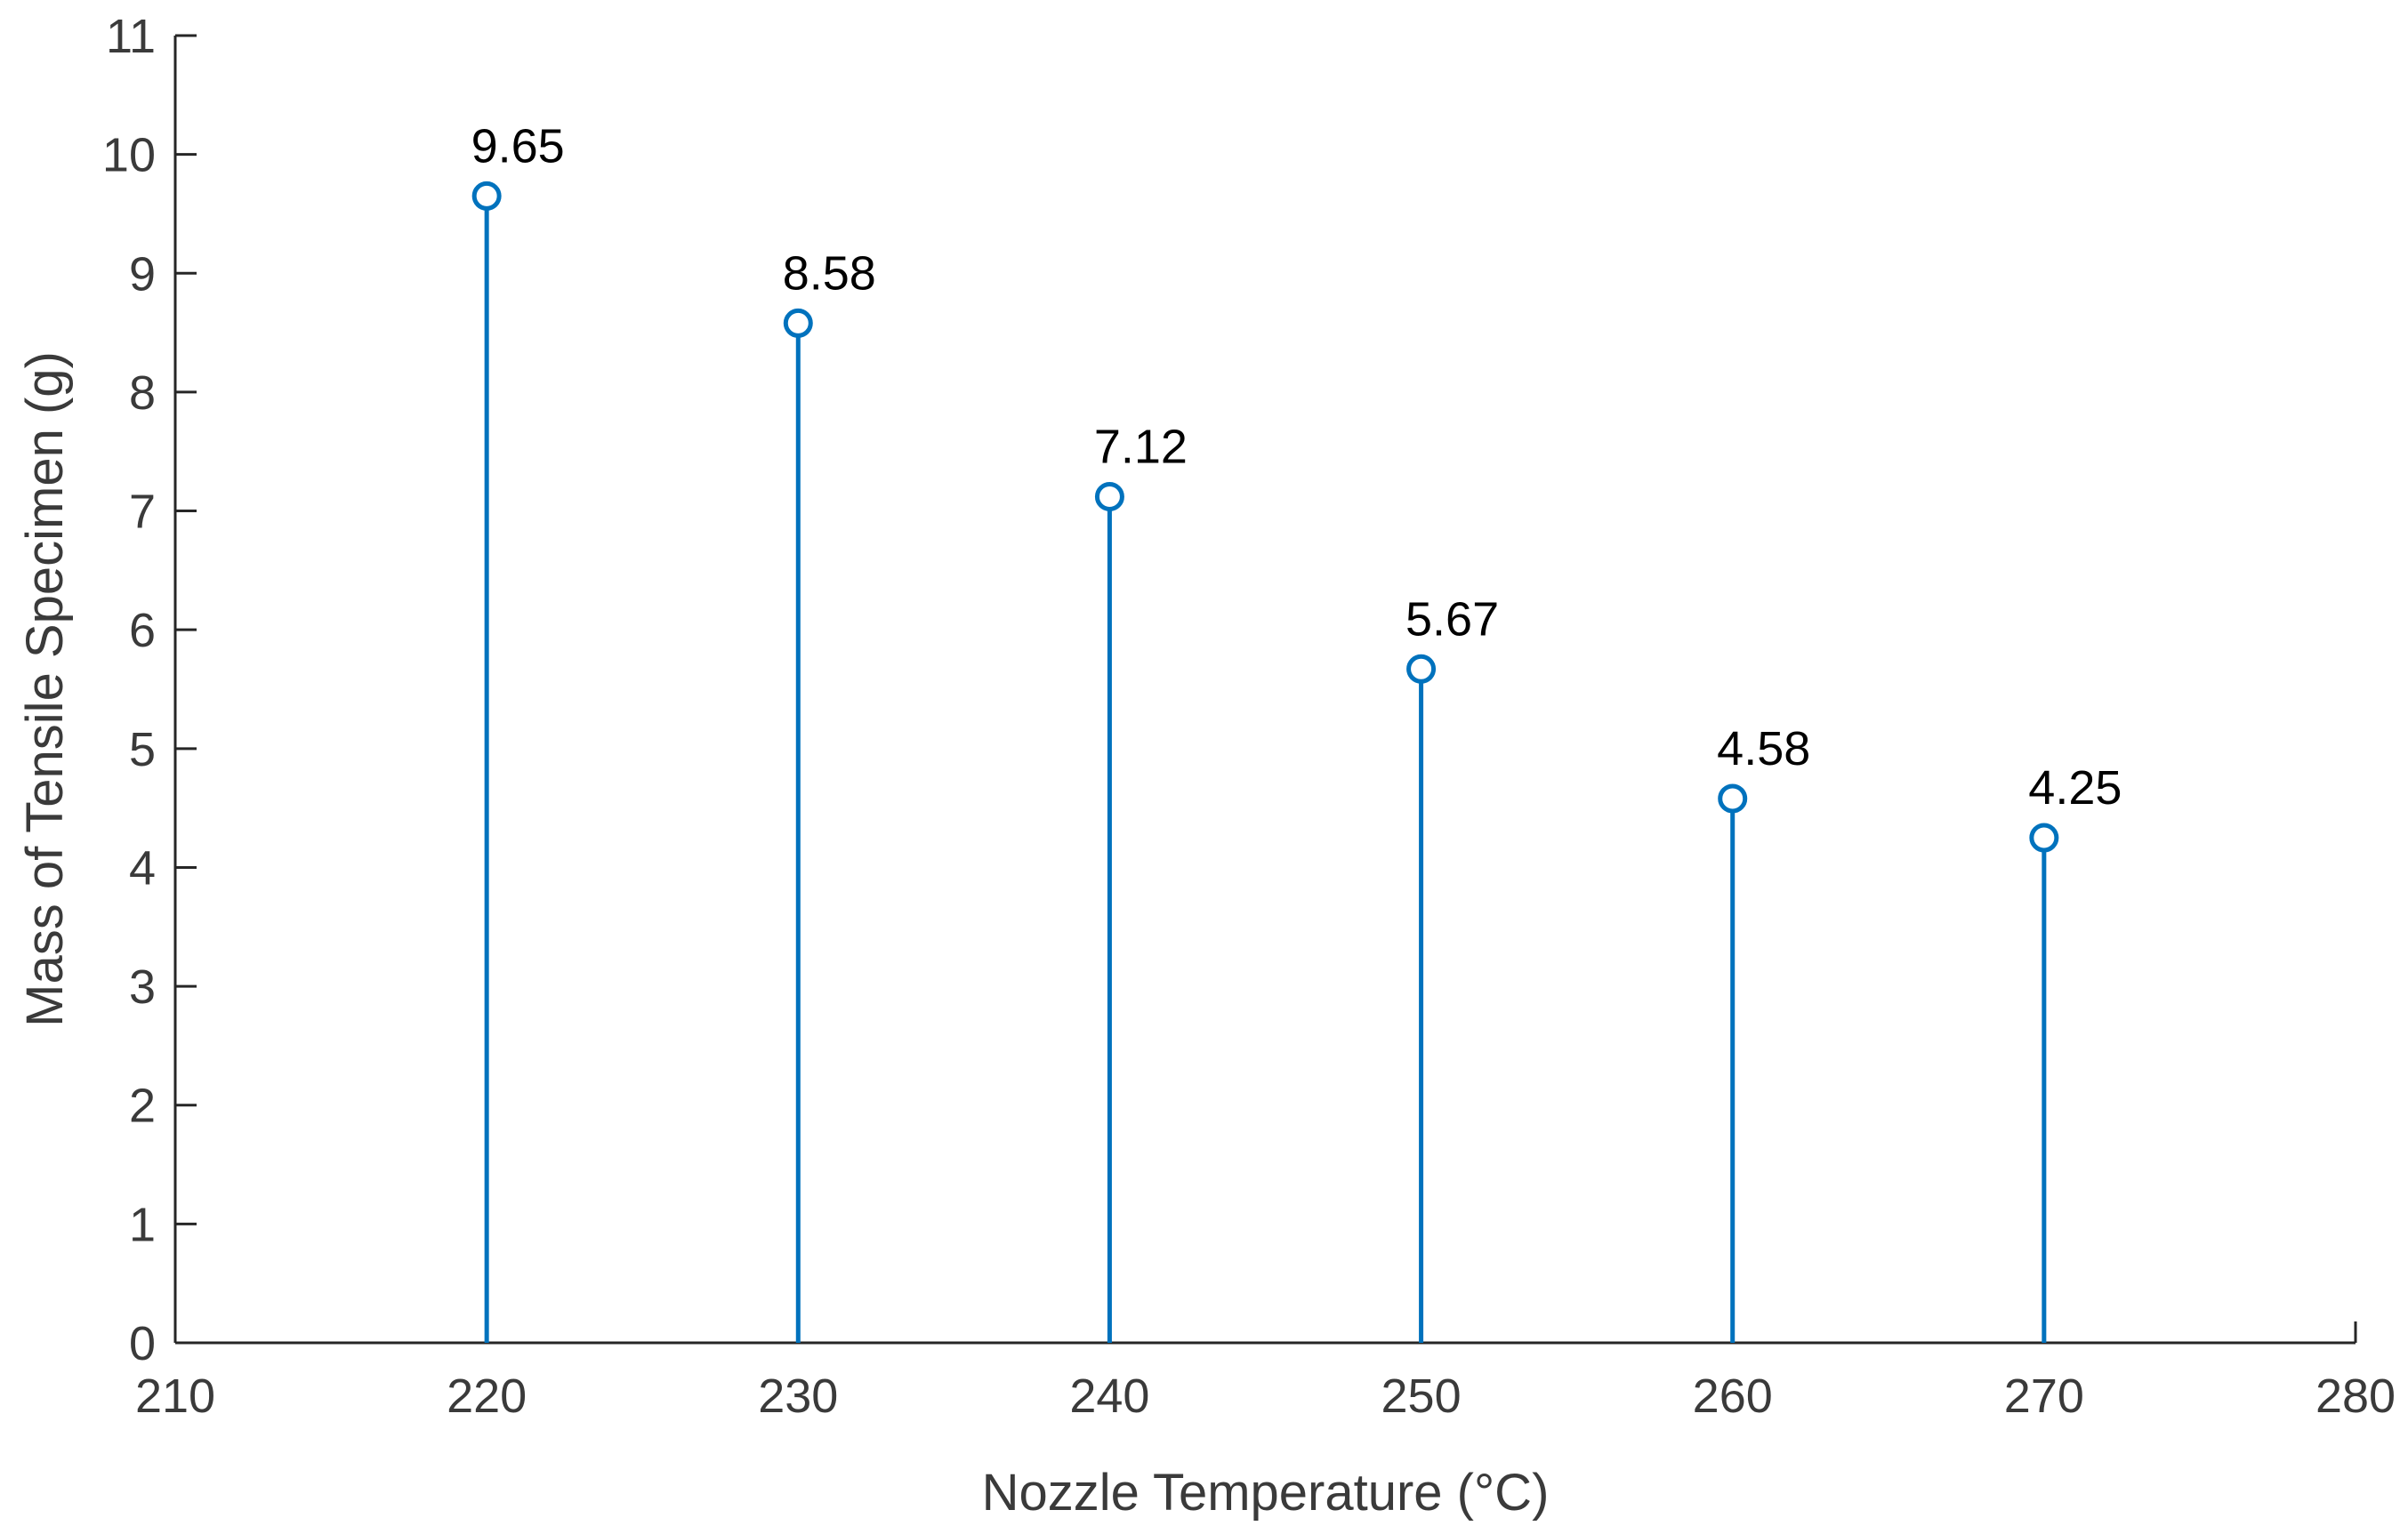 This screenshot has height=1526, width=2408. Describe the element at coordinates (2075, 788) in the screenshot. I see `data-label: 4.25` at that location.